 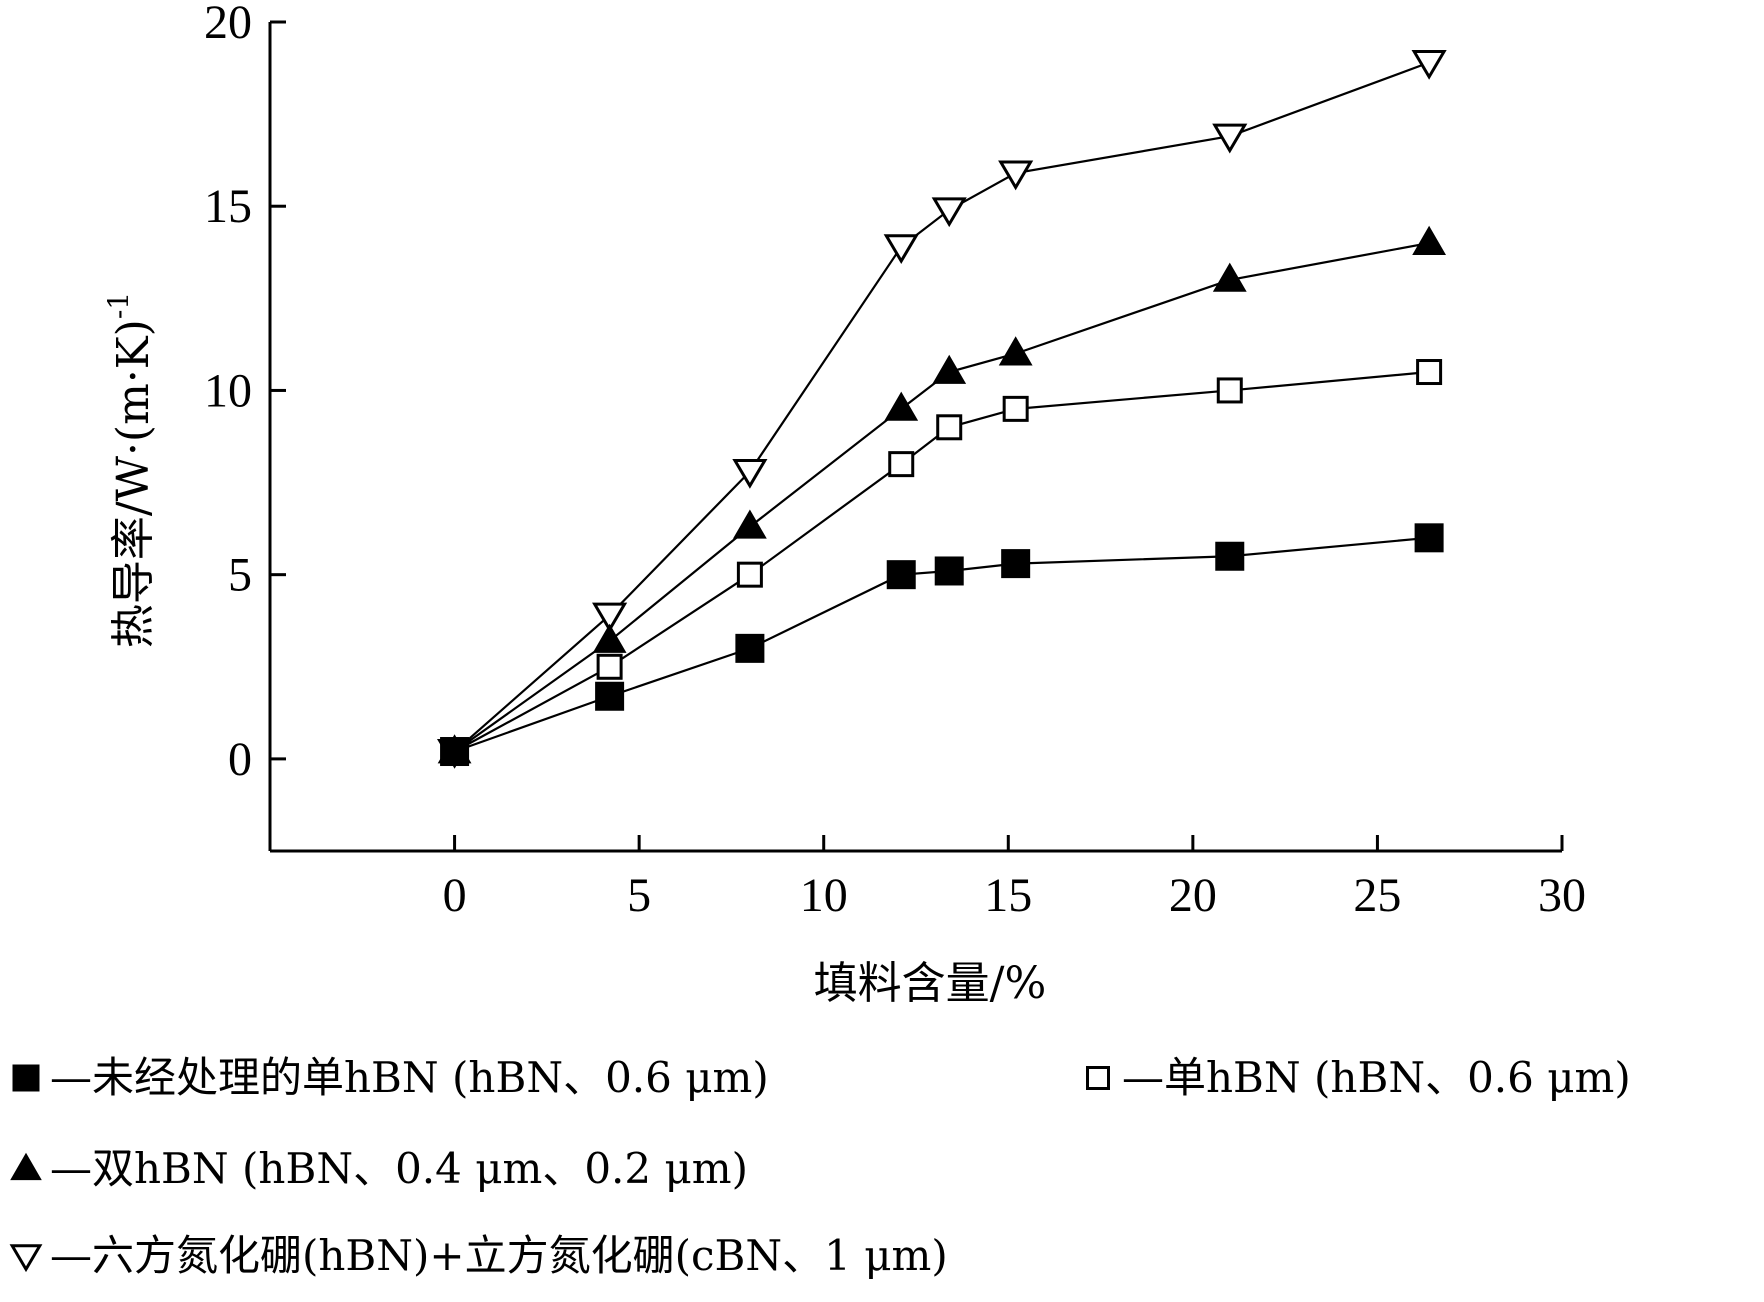 I want to click on x-tick-label-30: 30, so click(x=1562, y=895).